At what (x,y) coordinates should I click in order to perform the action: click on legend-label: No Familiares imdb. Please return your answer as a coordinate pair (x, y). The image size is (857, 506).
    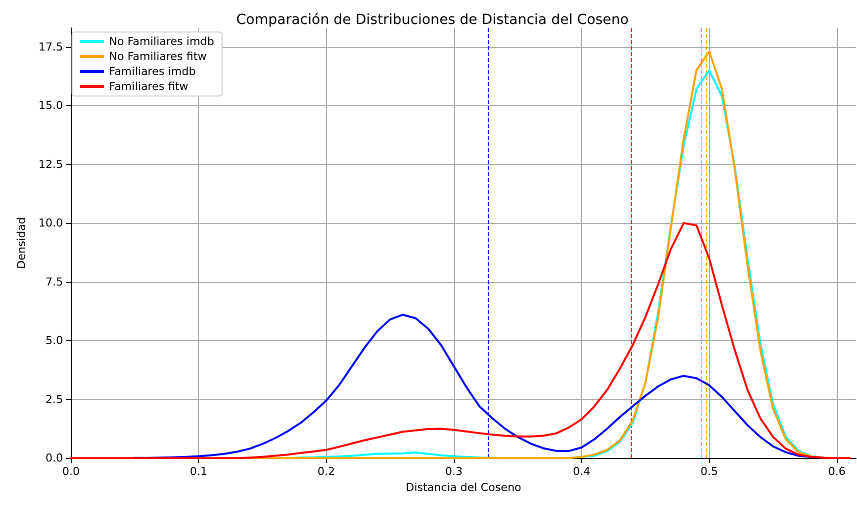
    Looking at the image, I should click on (161, 41).